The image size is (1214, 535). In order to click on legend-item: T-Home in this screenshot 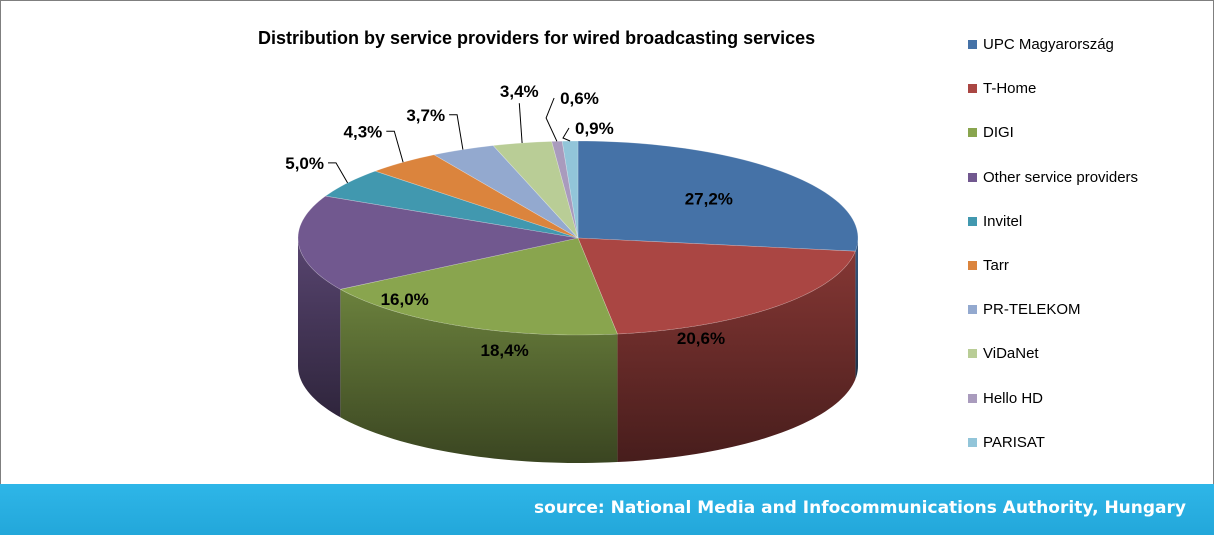, I will do `click(1002, 88)`.